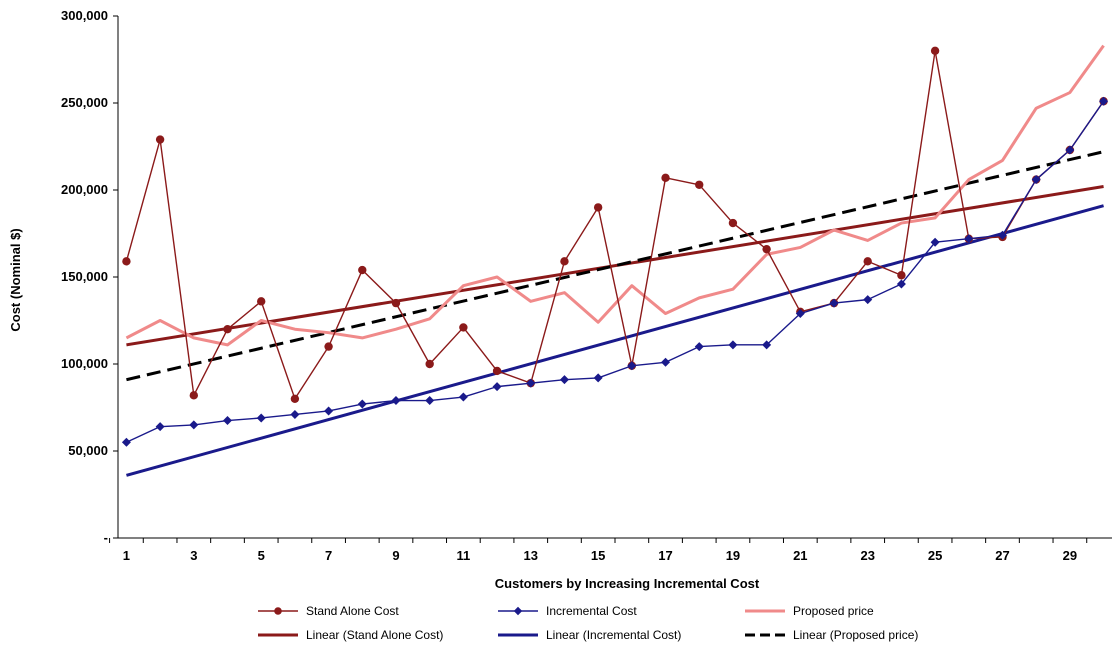 Image resolution: width=1118 pixels, height=655 pixels. What do you see at coordinates (84, 102) in the screenshot?
I see `y-tick-label: 250,000` at bounding box center [84, 102].